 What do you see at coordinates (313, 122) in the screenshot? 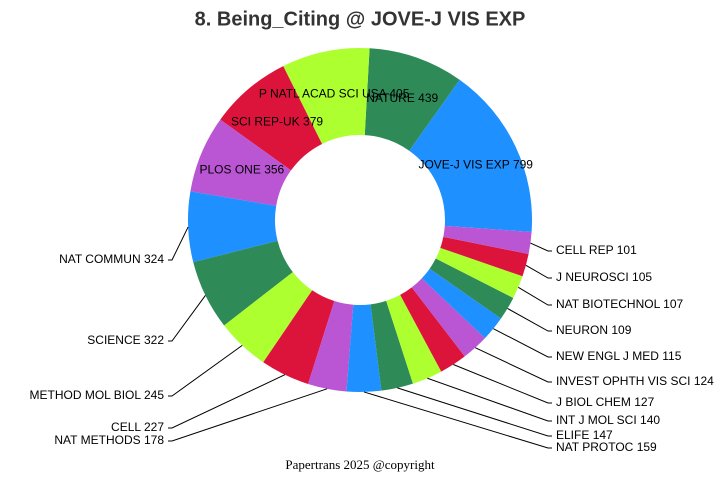
I see `label-value: 379` at bounding box center [313, 122].